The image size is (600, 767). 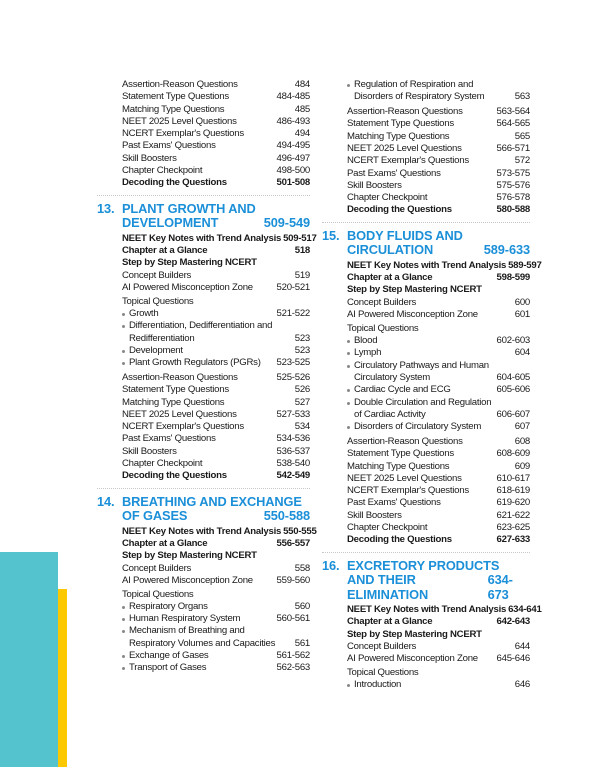 I want to click on toc-entry: Skill Boosters 536-537, so click(x=203, y=452).